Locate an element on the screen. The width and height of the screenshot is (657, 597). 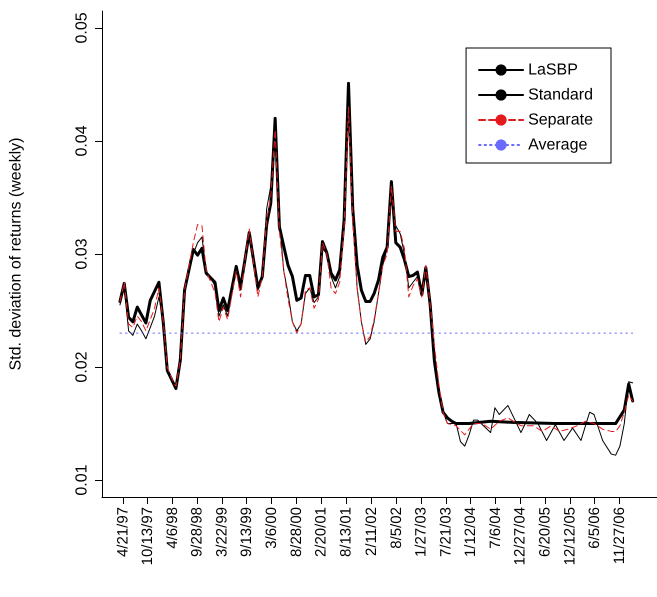
x-tick-label: 6/20/05 is located at coordinates (545, 532).